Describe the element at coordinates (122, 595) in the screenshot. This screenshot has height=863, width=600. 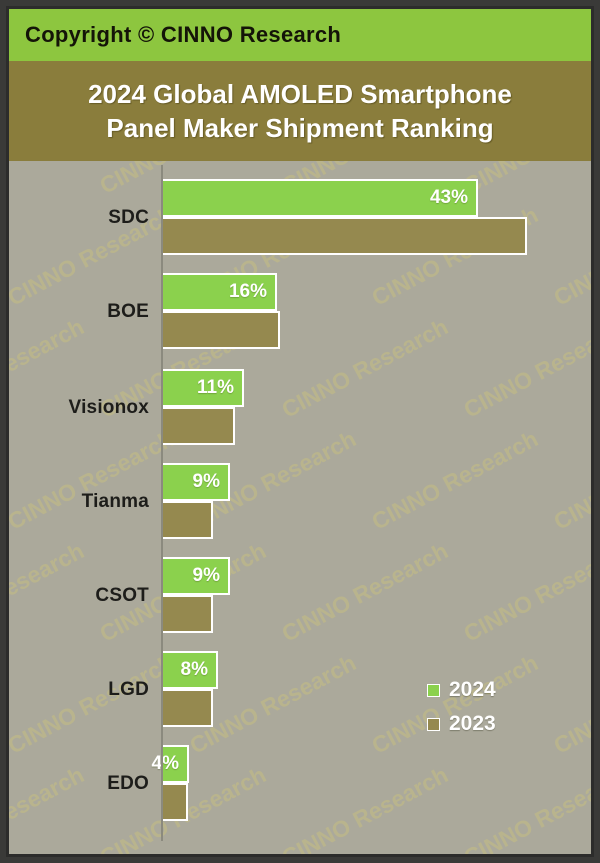
I see `category-label-csot: CSOT` at that location.